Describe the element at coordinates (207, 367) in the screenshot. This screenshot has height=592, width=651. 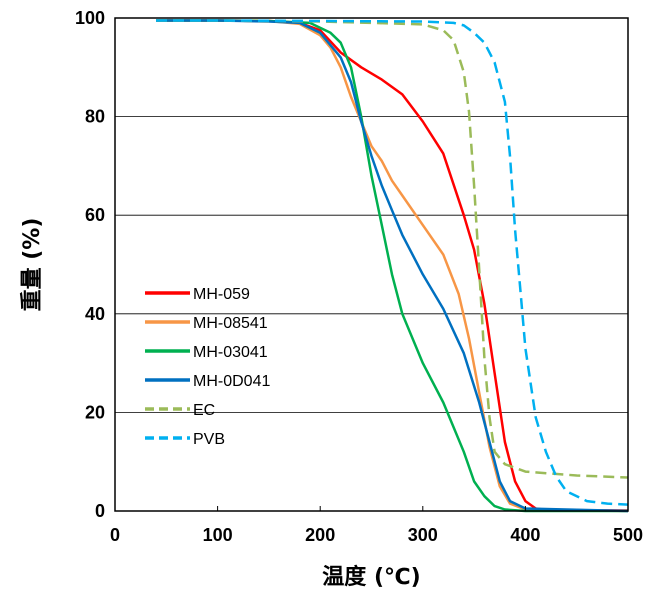
I see `legend: MH-059 MH-08541 MH-03041 MH-0D041 EC PVB` at that location.